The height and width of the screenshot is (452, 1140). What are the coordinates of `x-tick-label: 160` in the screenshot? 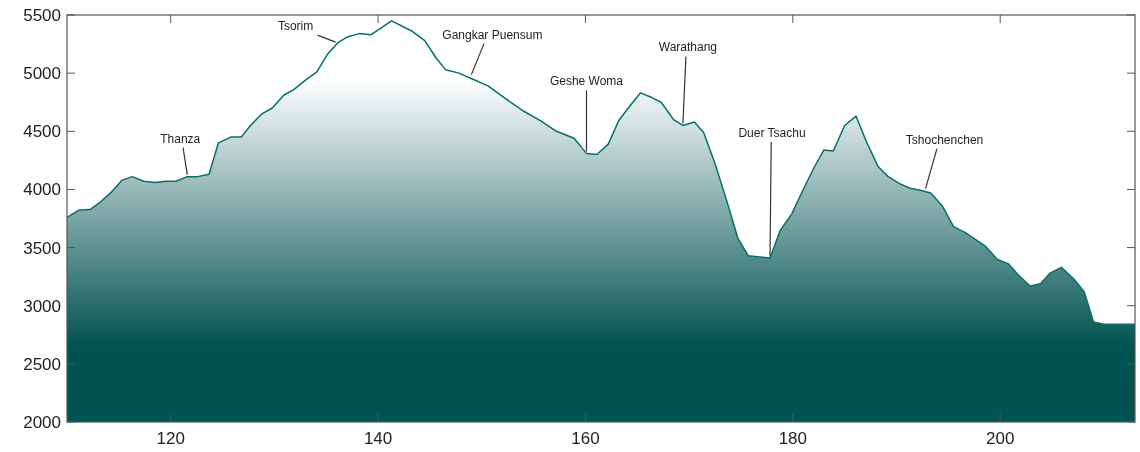 It's located at (585, 438).